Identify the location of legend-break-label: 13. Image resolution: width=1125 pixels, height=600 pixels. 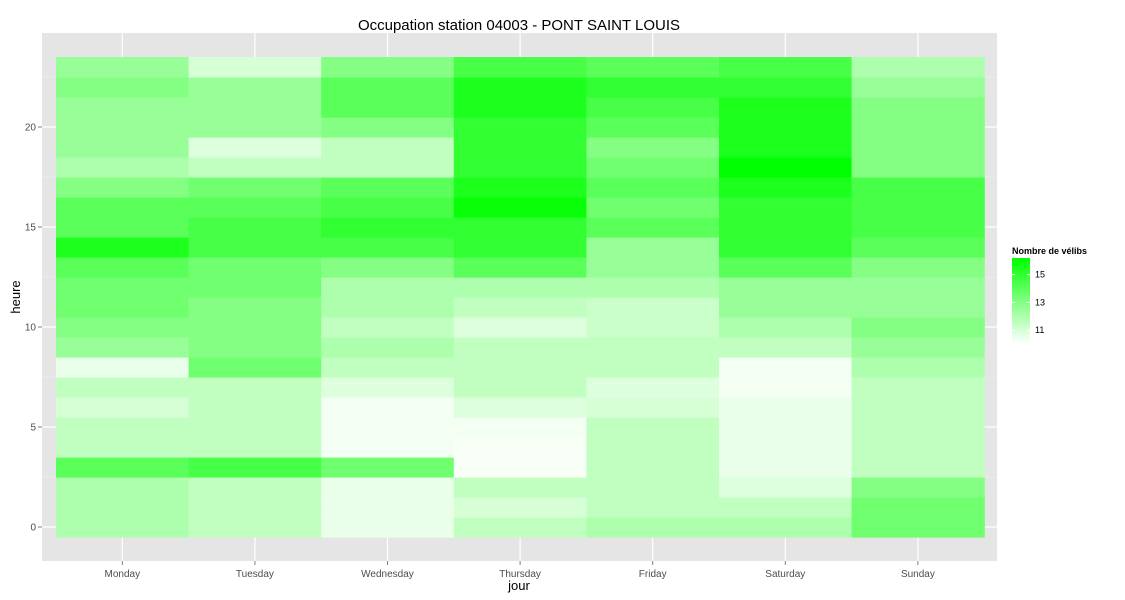
(1040, 302).